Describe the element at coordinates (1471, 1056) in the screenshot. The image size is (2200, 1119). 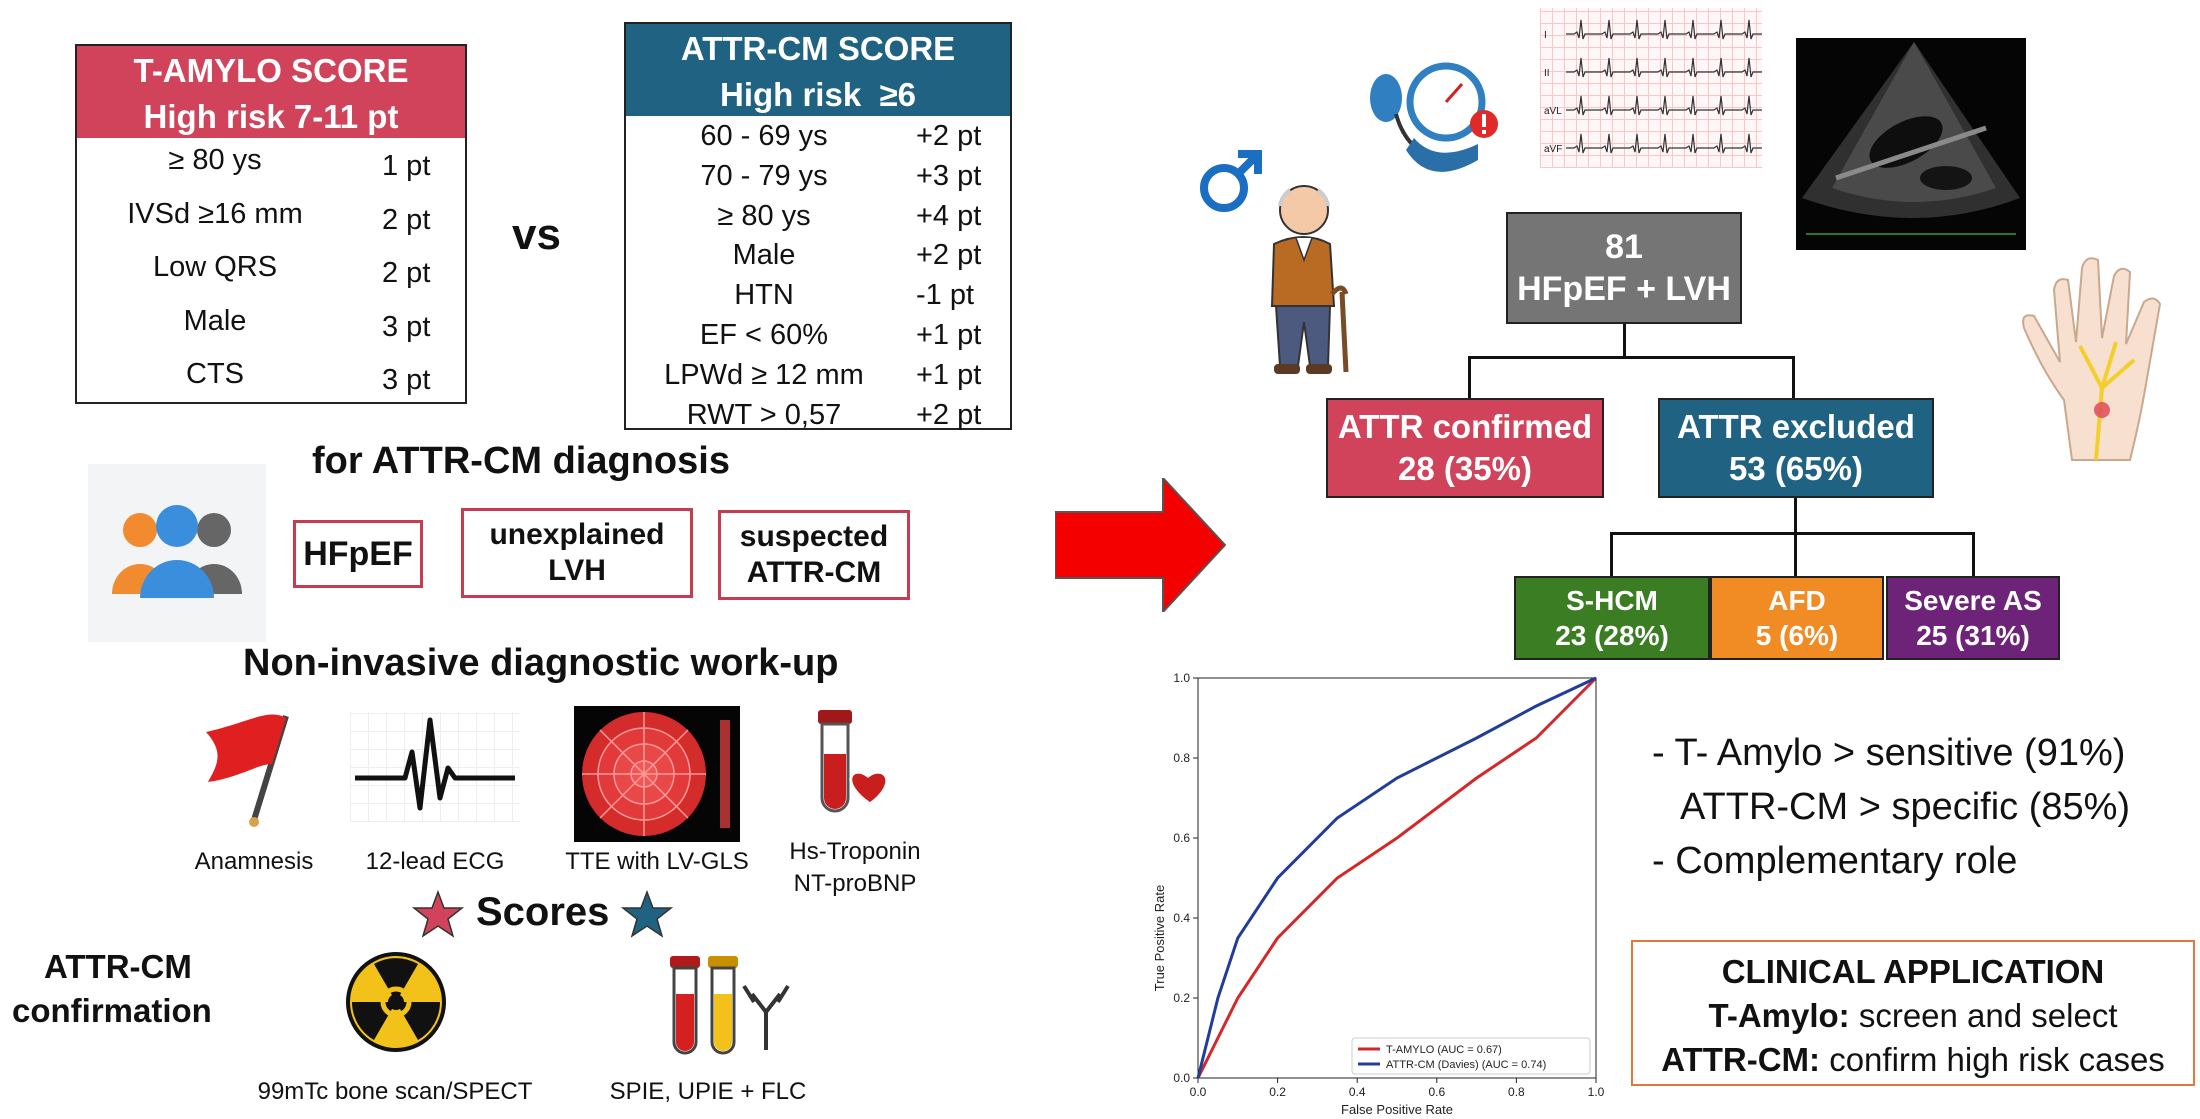
I see `roc-legend` at that location.